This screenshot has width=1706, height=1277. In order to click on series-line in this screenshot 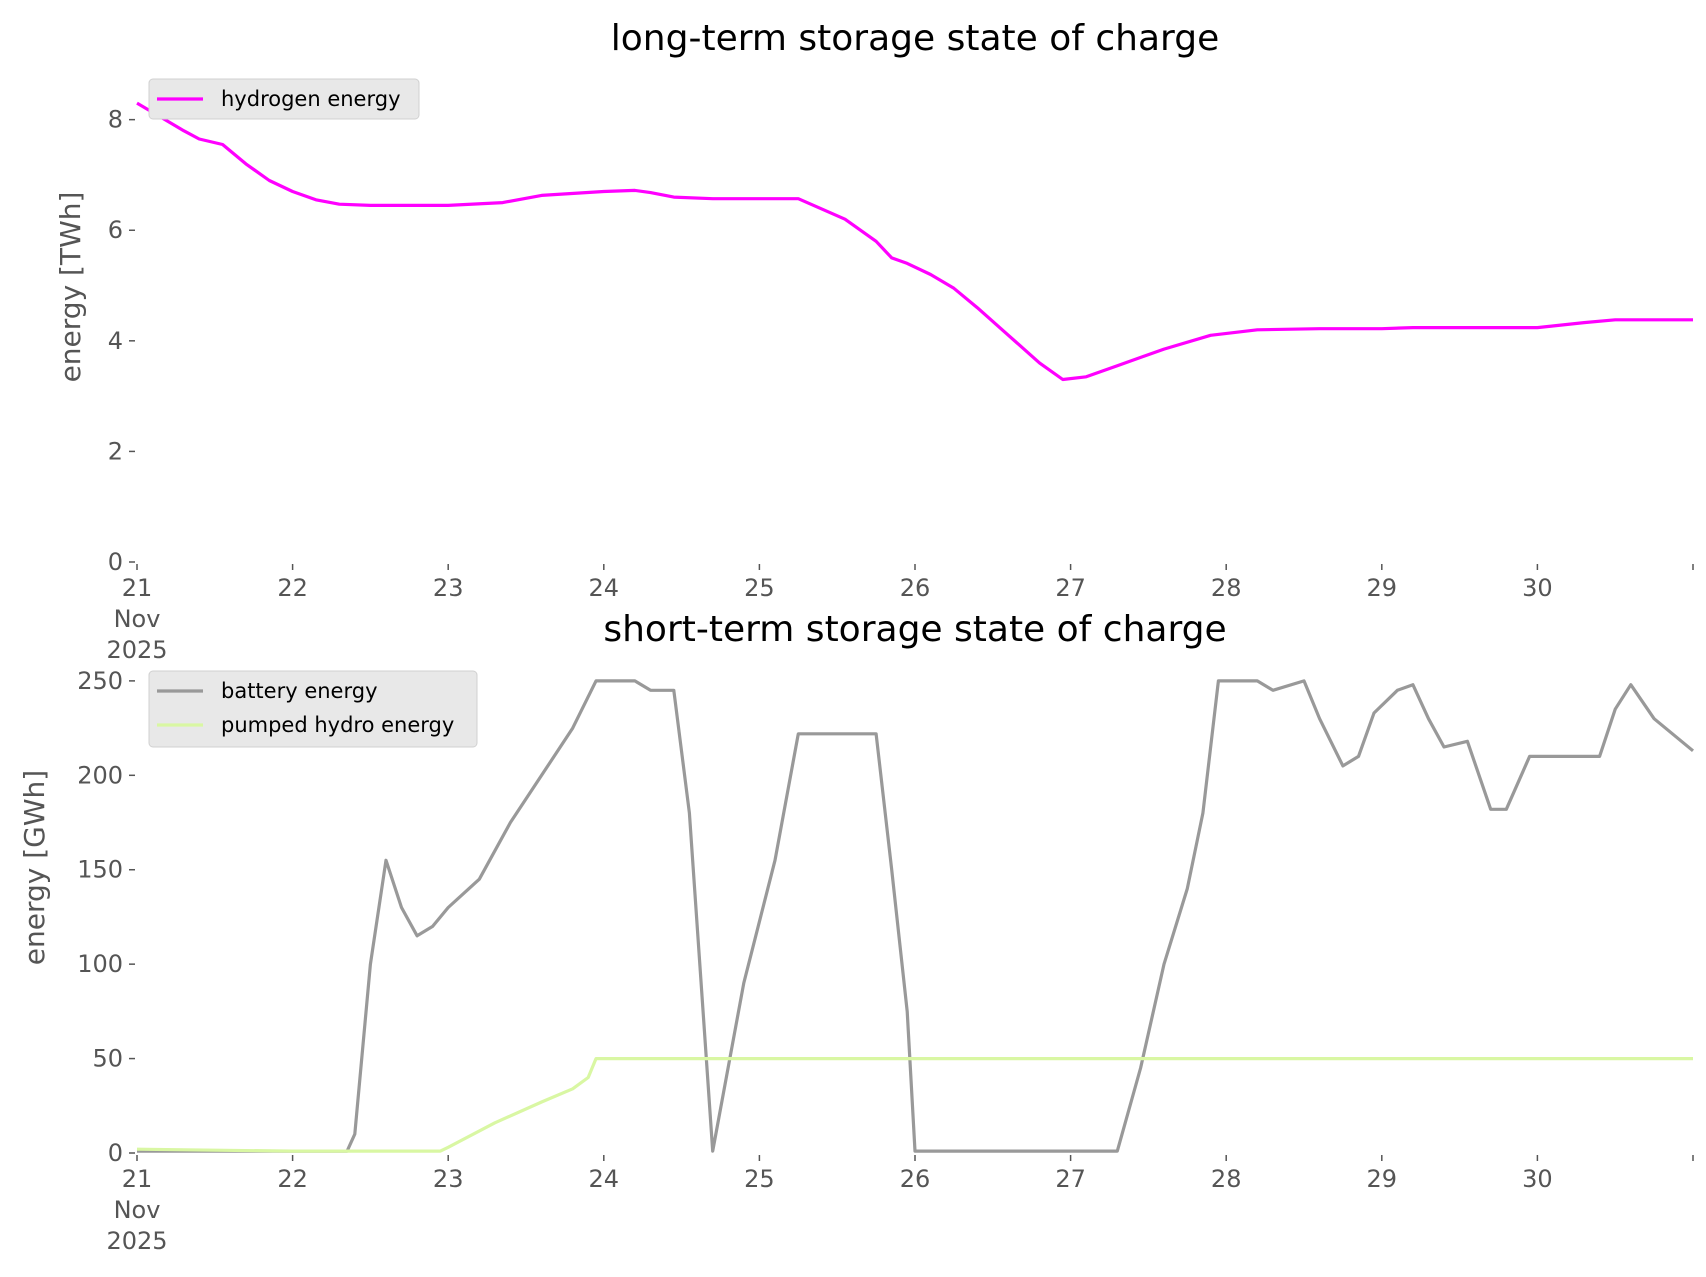, I will do `click(914, 1104)`.